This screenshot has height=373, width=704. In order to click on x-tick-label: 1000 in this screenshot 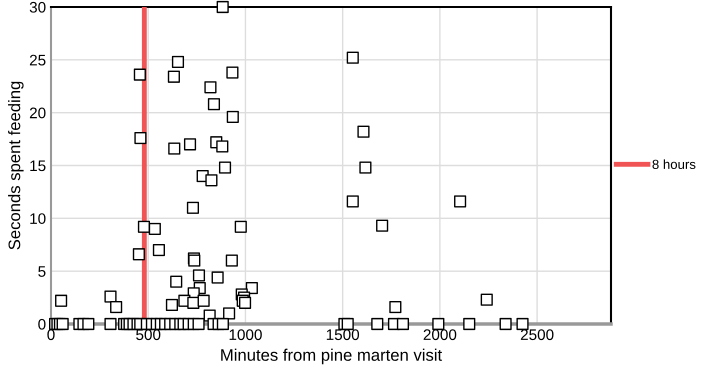, I will do `click(246, 334)`.